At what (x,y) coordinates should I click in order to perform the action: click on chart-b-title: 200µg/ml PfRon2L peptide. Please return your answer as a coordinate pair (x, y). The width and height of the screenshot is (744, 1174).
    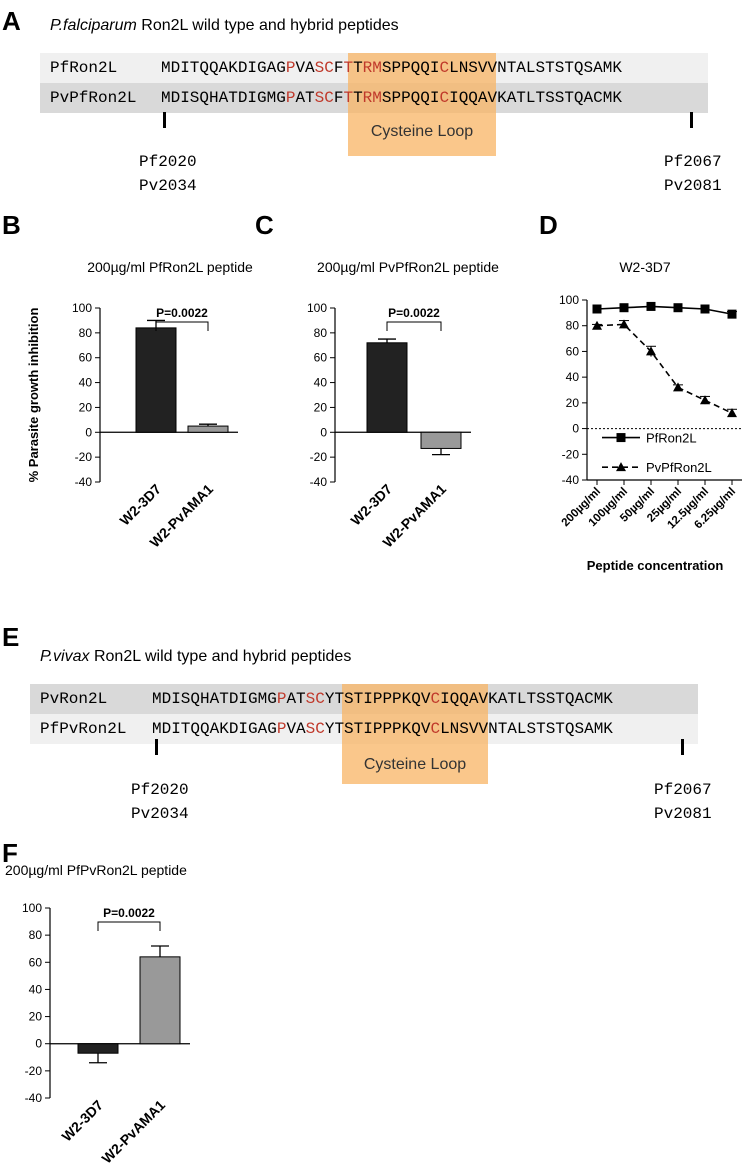
    Looking at the image, I should click on (170, 267).